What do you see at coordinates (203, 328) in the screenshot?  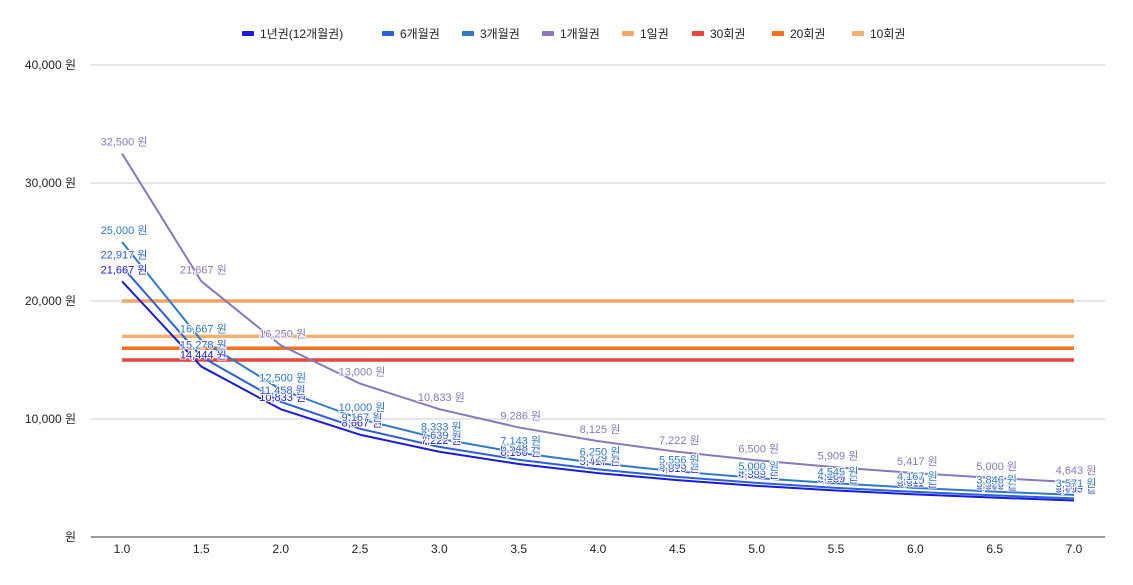 I see `data-label: 16,667 원` at bounding box center [203, 328].